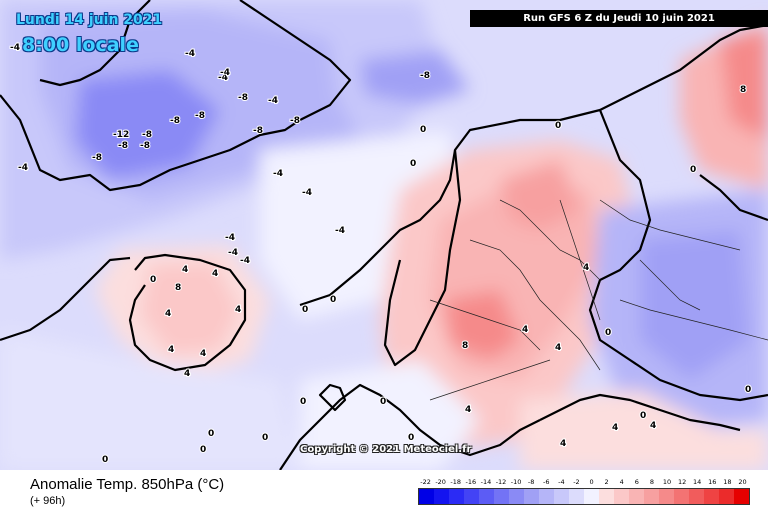 Image resolution: width=768 pixels, height=512 pixels. What do you see at coordinates (425, 482) in the screenshot?
I see `legend-tick-label: -22` at bounding box center [425, 482].